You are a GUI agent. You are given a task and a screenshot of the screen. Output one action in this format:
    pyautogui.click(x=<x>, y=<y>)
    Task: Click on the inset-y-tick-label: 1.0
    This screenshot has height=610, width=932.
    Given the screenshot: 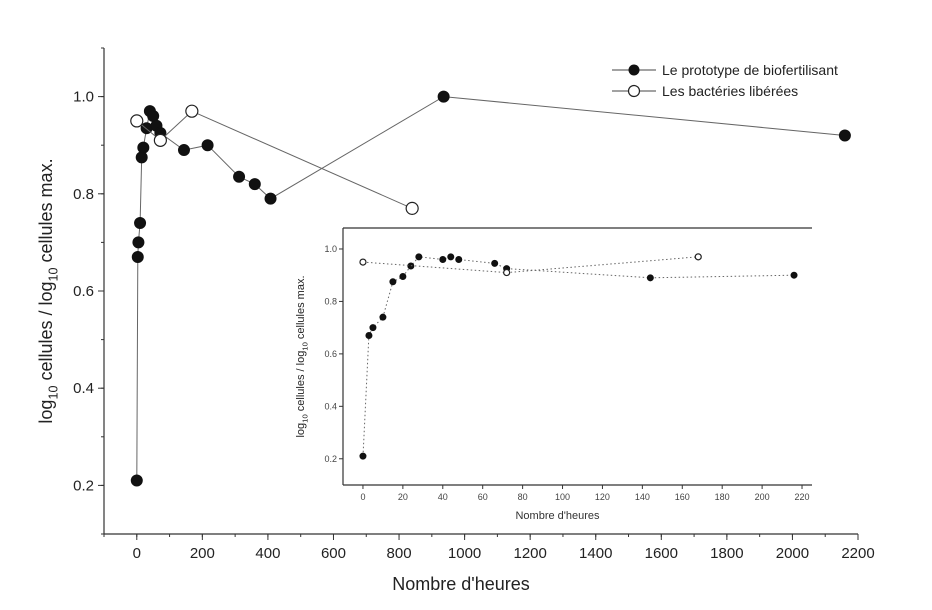 What is the action you would take?
    pyautogui.click(x=330, y=249)
    